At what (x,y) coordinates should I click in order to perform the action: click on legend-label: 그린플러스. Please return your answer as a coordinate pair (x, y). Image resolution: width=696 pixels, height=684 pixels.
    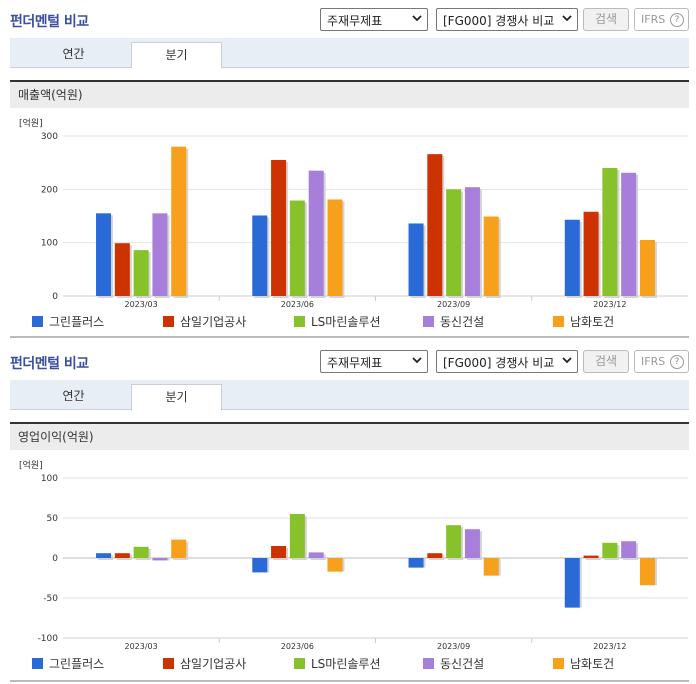
    Looking at the image, I should click on (77, 664).